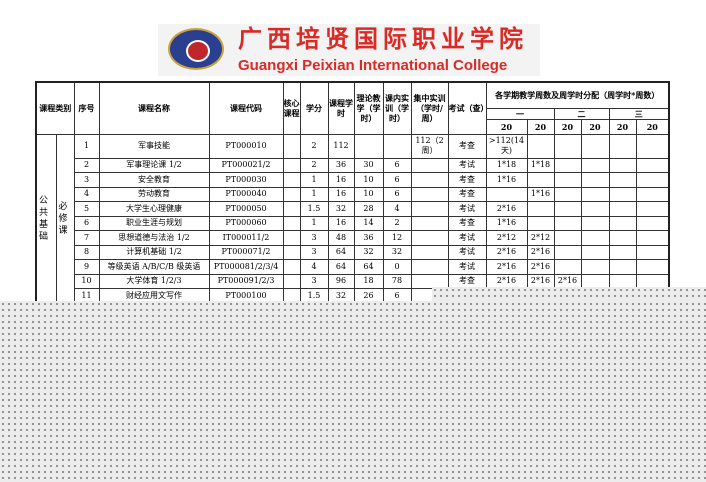 Image resolution: width=706 pixels, height=482 pixels. What do you see at coordinates (581, 113) in the screenshot?
I see `header-year-2: 二` at bounding box center [581, 113].